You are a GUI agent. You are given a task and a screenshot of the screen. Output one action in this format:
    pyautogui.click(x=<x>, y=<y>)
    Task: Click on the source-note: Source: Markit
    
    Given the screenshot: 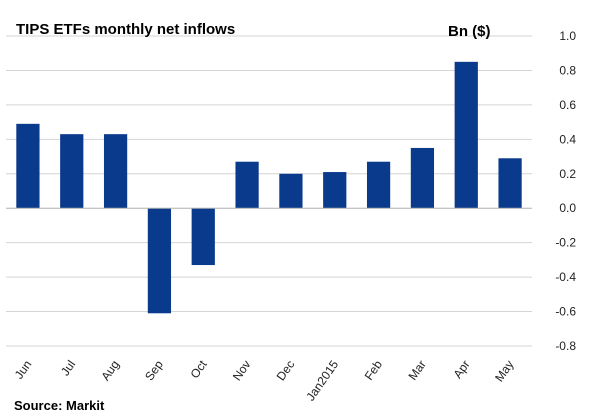 What is the action you would take?
    pyautogui.click(x=59, y=405)
    